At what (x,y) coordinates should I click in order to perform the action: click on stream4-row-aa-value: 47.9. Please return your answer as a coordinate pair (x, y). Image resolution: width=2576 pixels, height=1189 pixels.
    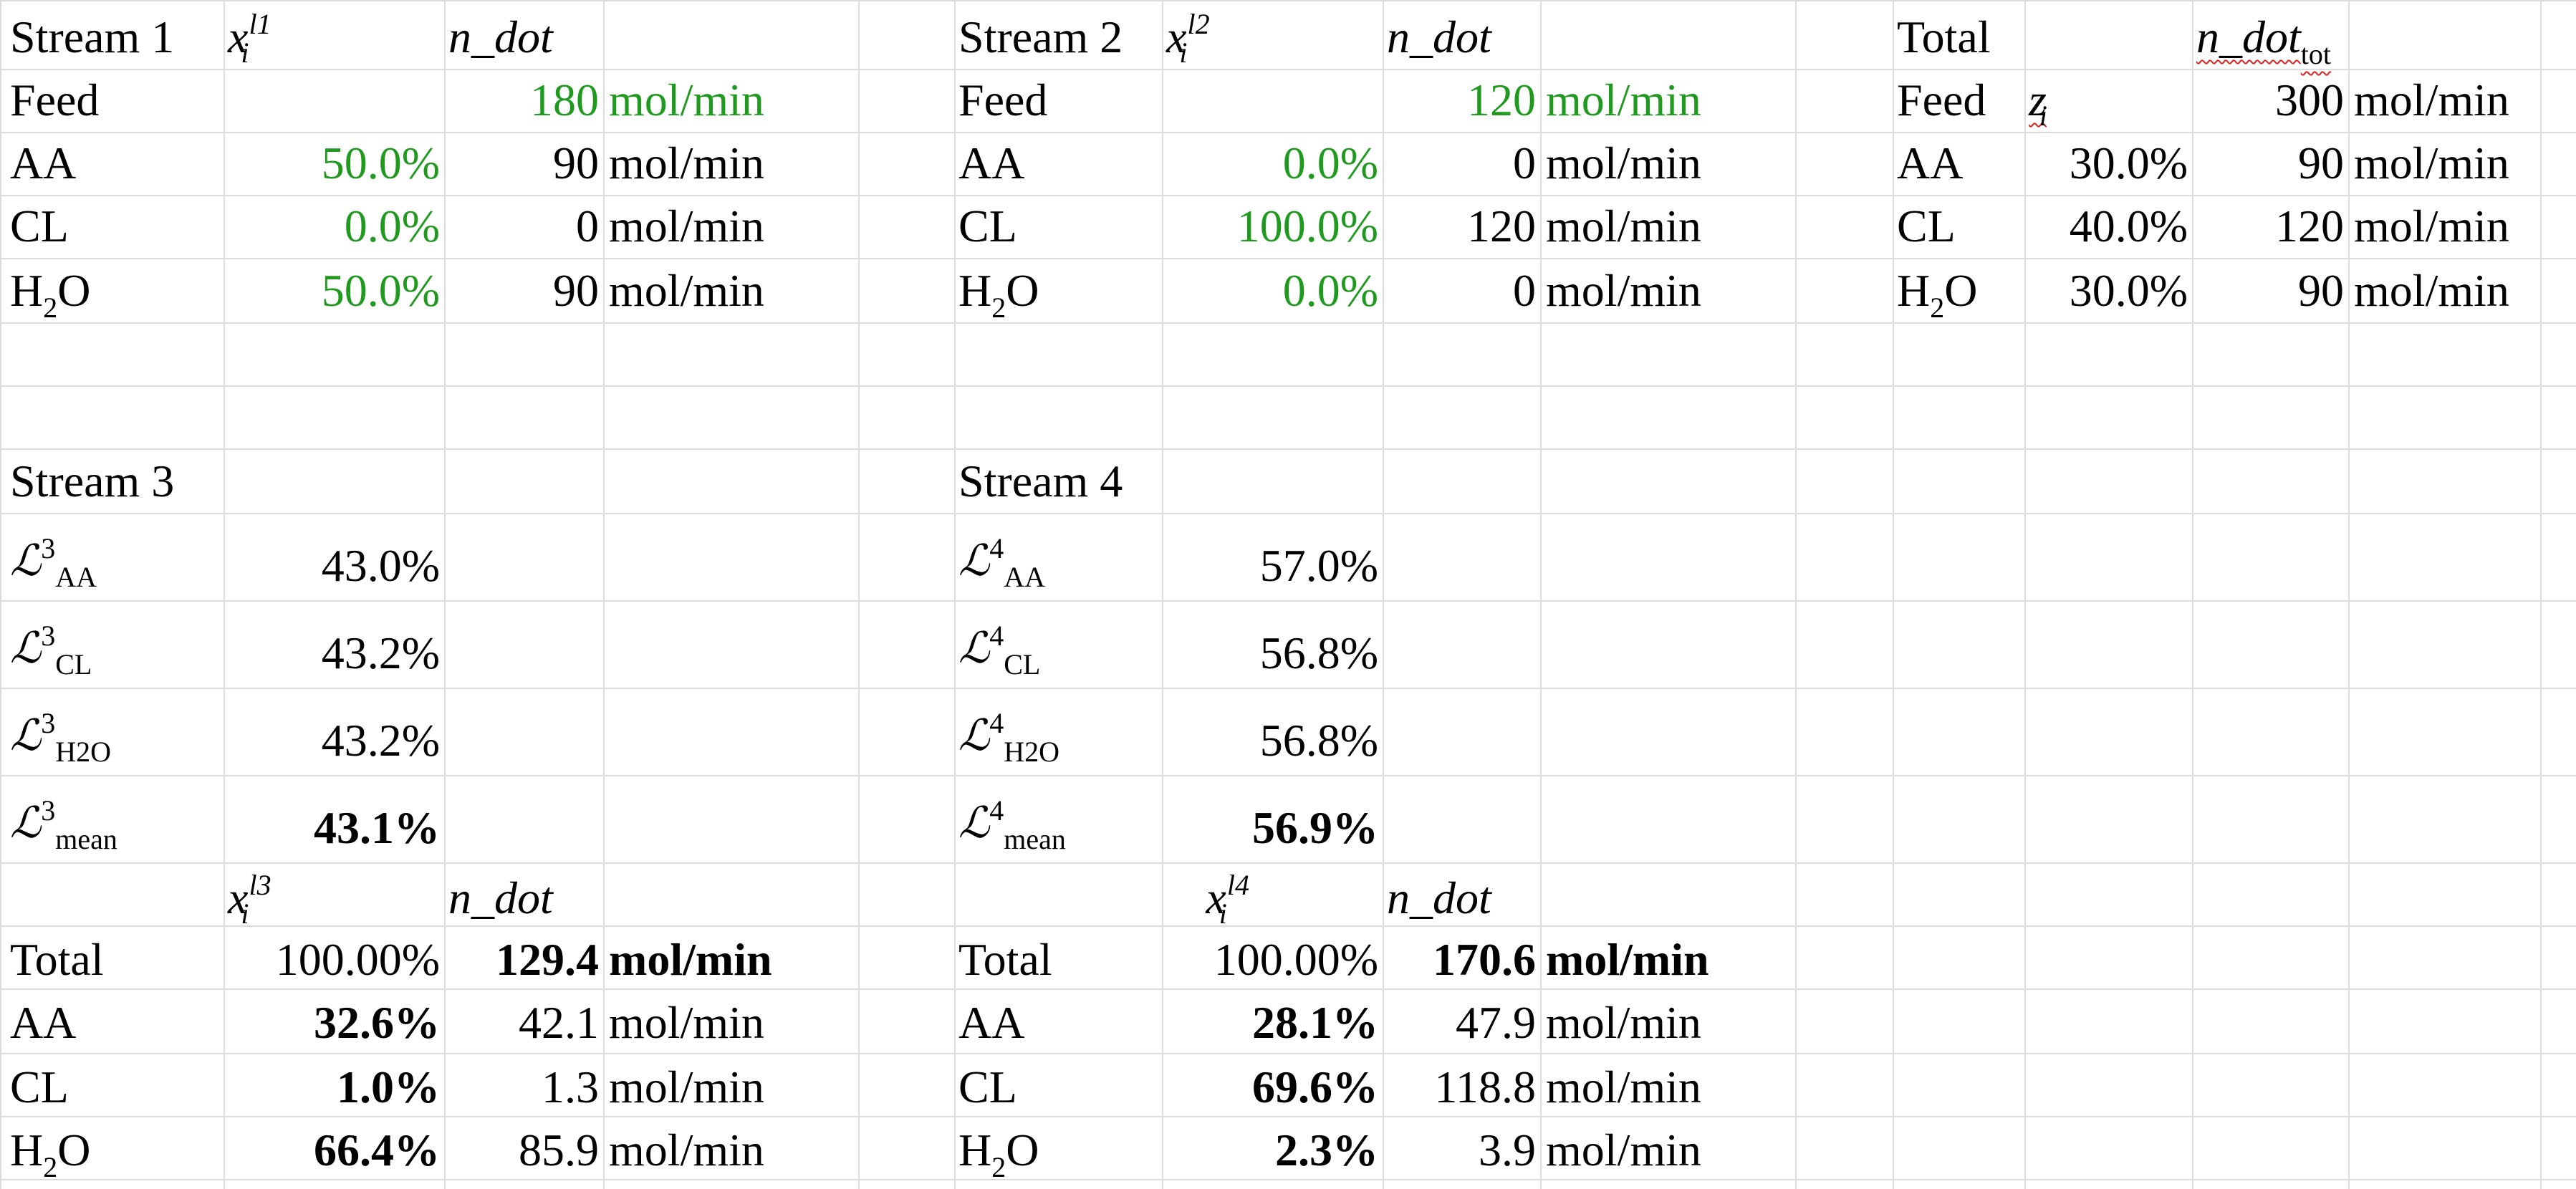
    Looking at the image, I should click on (1496, 1022).